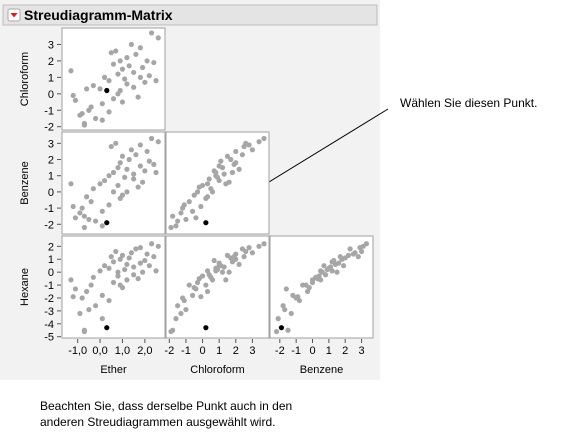 The image size is (580, 439). What do you see at coordinates (361, 351) in the screenshot?
I see `x-tick-label: 3` at bounding box center [361, 351].